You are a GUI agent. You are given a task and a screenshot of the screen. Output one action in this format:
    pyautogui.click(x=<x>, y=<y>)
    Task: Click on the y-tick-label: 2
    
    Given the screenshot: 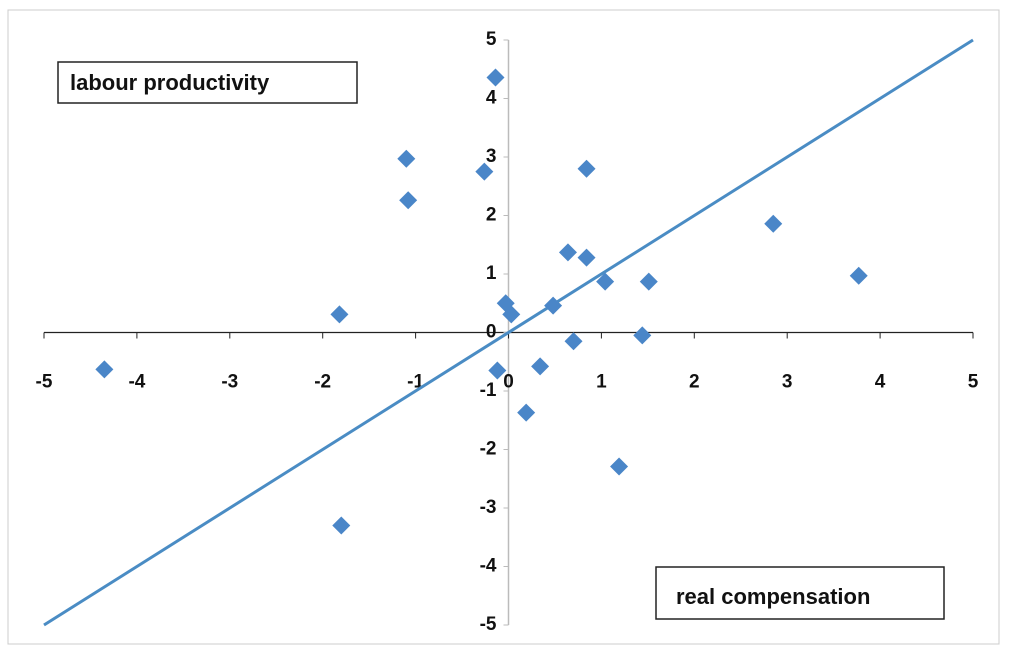 What is the action you would take?
    pyautogui.click(x=491, y=215)
    